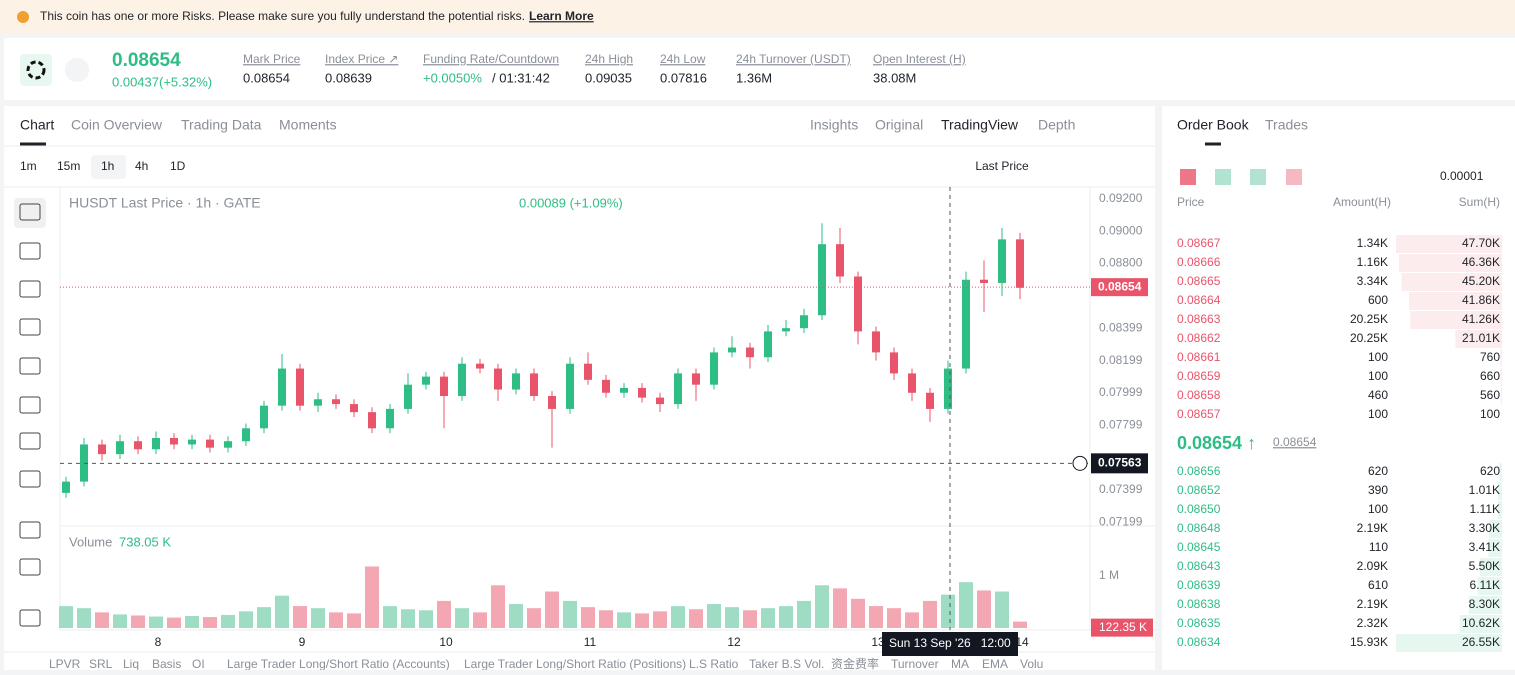 The height and width of the screenshot is (675, 1515). What do you see at coordinates (37, 125) in the screenshot?
I see `tab: Chart` at bounding box center [37, 125].